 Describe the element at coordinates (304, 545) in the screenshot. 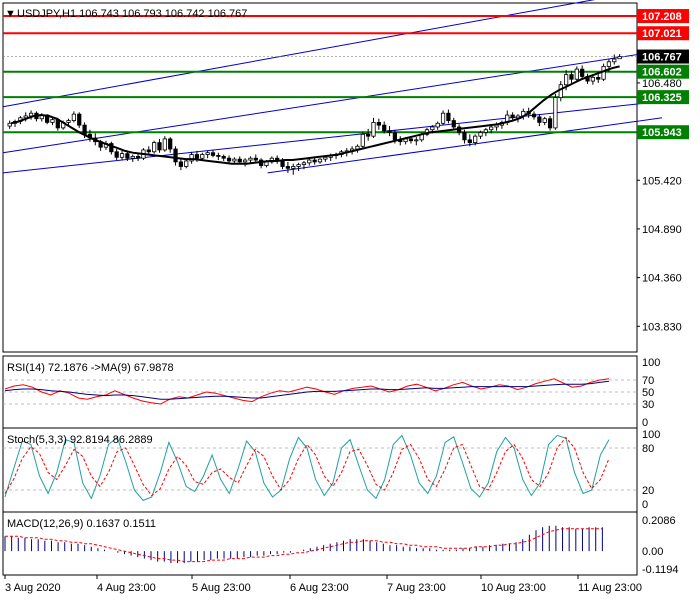

I see `macd-signal-line` at that location.